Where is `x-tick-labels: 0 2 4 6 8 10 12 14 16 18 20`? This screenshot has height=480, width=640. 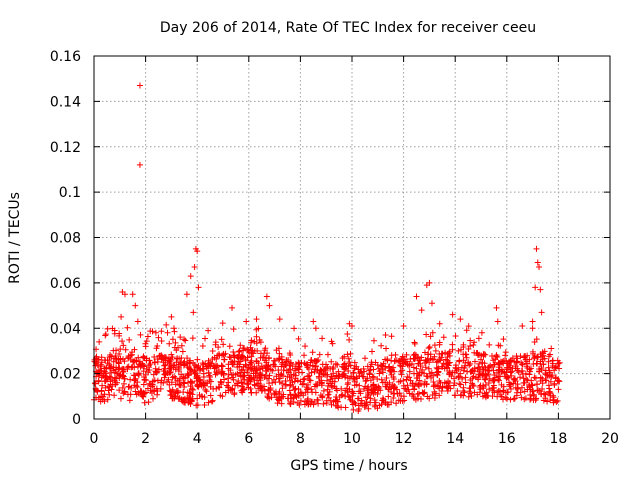
x-tick-labels: 0 2 4 6 8 10 12 14 16 18 20 is located at coordinates (354, 439).